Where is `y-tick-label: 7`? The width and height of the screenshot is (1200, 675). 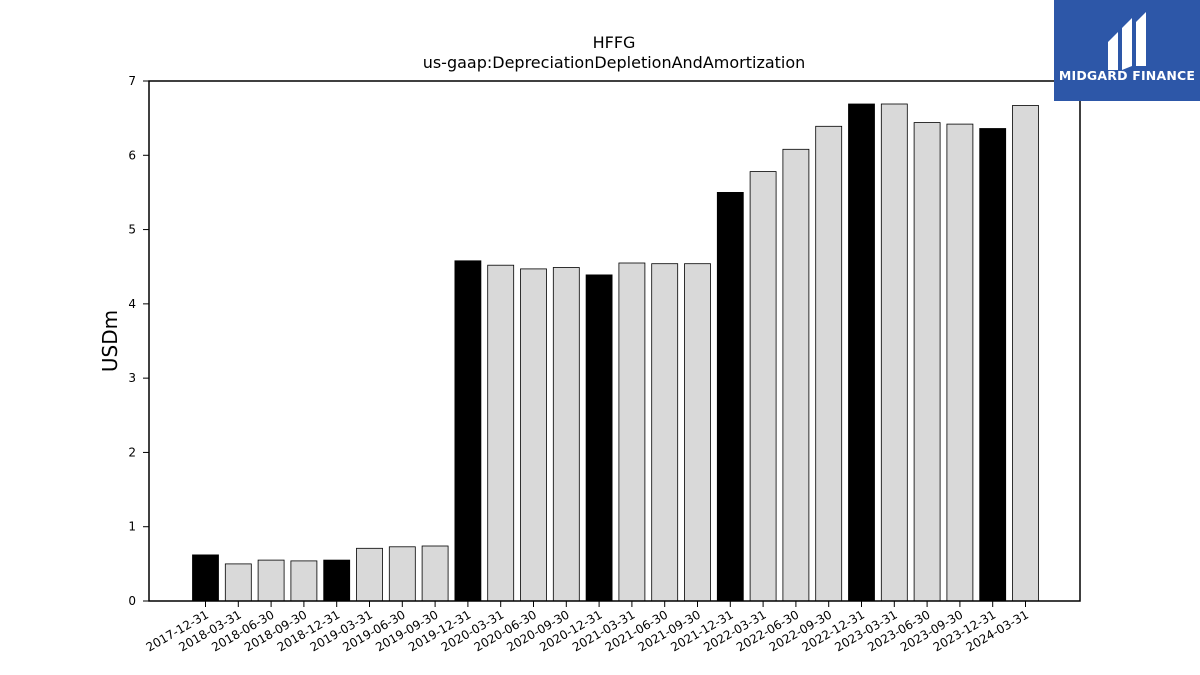
y-tick-label: 7 is located at coordinates (132, 81).